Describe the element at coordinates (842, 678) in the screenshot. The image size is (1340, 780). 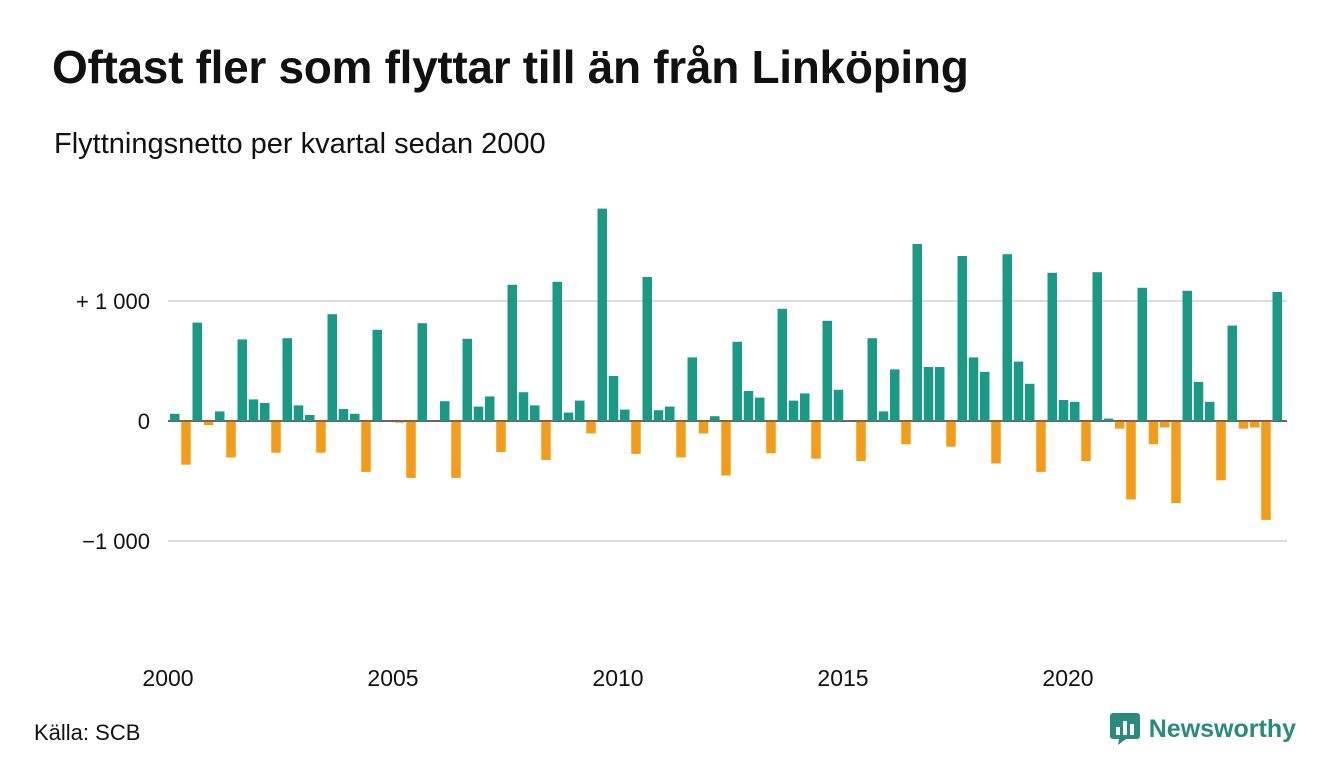
I see `x-tick-label: 2015` at that location.